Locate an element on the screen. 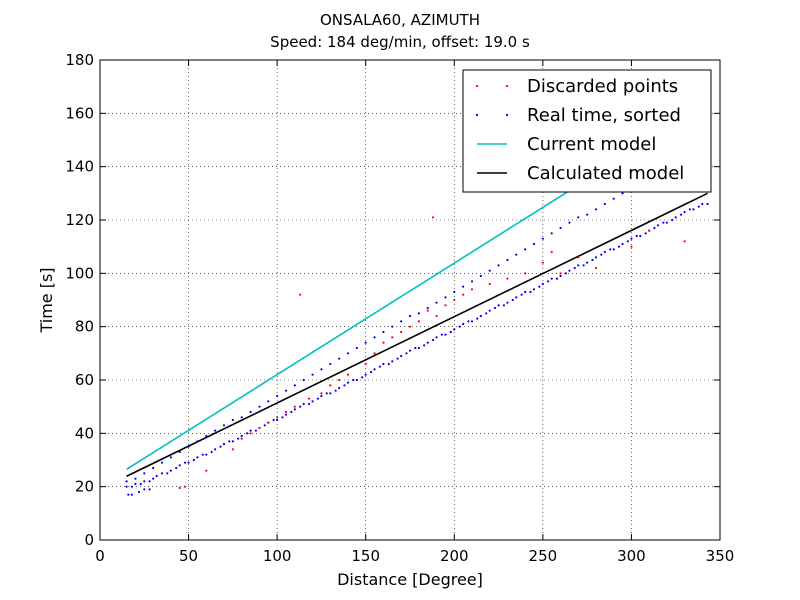 The width and height of the screenshot is (800, 600). legend-label-discarded-points: Discarded points is located at coordinates (602, 86).